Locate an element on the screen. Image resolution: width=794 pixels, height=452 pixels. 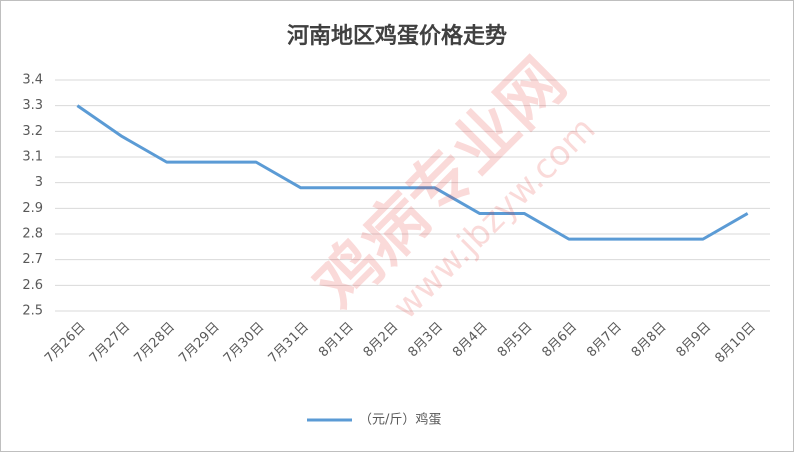
y-tick-label: 3.4 is located at coordinates (32, 80).